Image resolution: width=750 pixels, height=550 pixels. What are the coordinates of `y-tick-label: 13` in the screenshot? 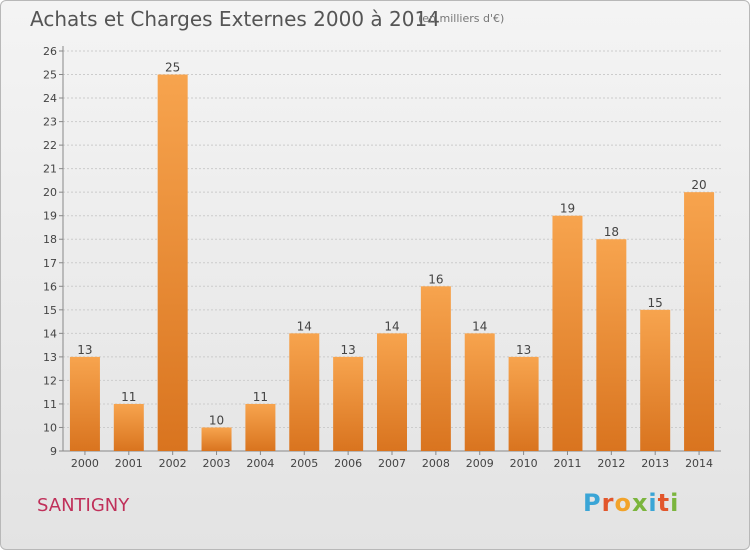 It's located at (50, 357).